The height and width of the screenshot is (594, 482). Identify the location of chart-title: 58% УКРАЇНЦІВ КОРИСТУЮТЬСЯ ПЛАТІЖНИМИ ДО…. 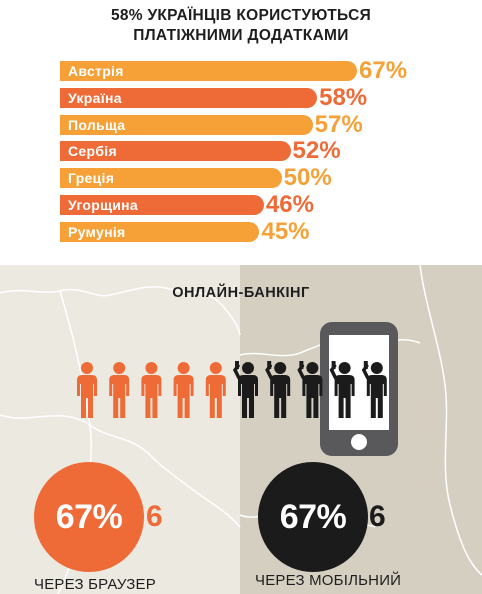
(241, 26).